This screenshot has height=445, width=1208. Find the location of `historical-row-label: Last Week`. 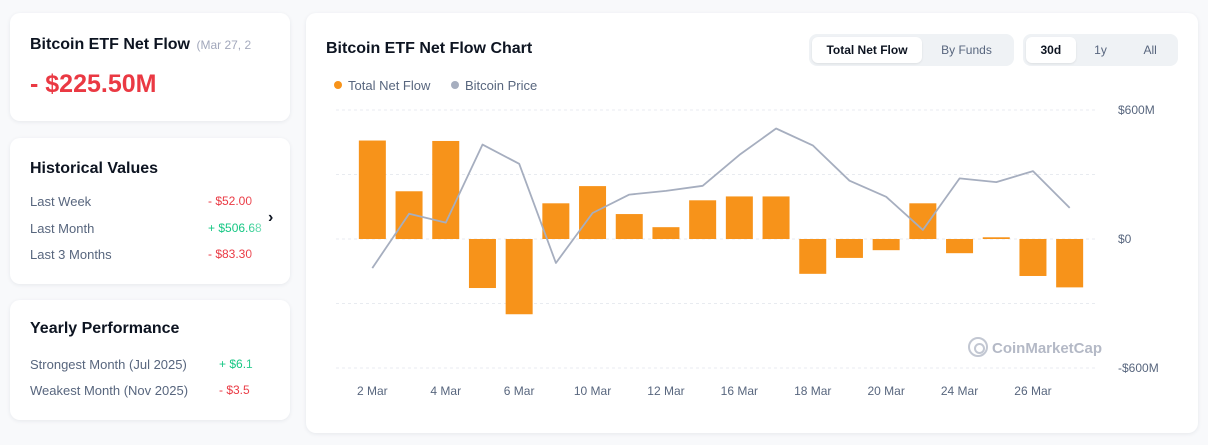

historical-row-label: Last Week is located at coordinates (61, 201).